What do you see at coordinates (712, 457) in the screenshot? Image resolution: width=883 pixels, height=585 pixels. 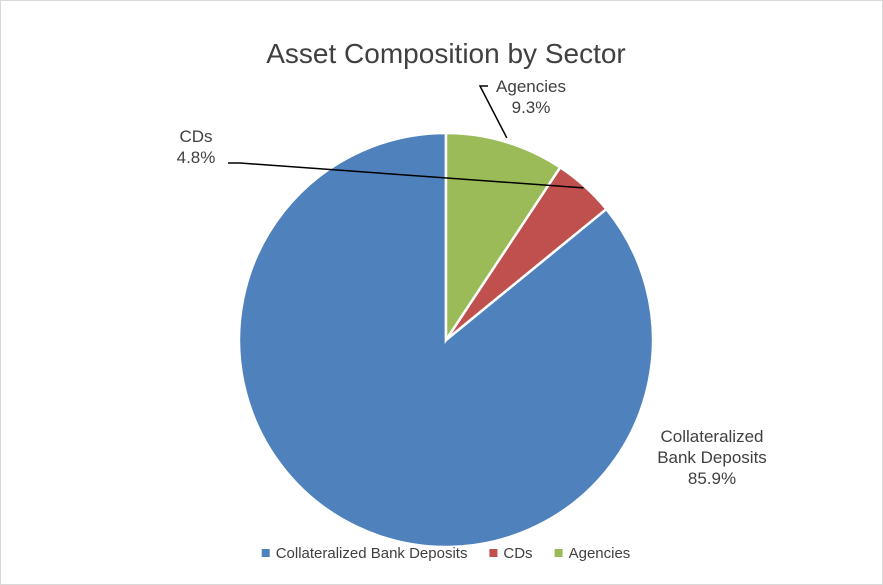 I see `data-label-name-collateralized-bank-deposits: Bank Deposits` at bounding box center [712, 457].